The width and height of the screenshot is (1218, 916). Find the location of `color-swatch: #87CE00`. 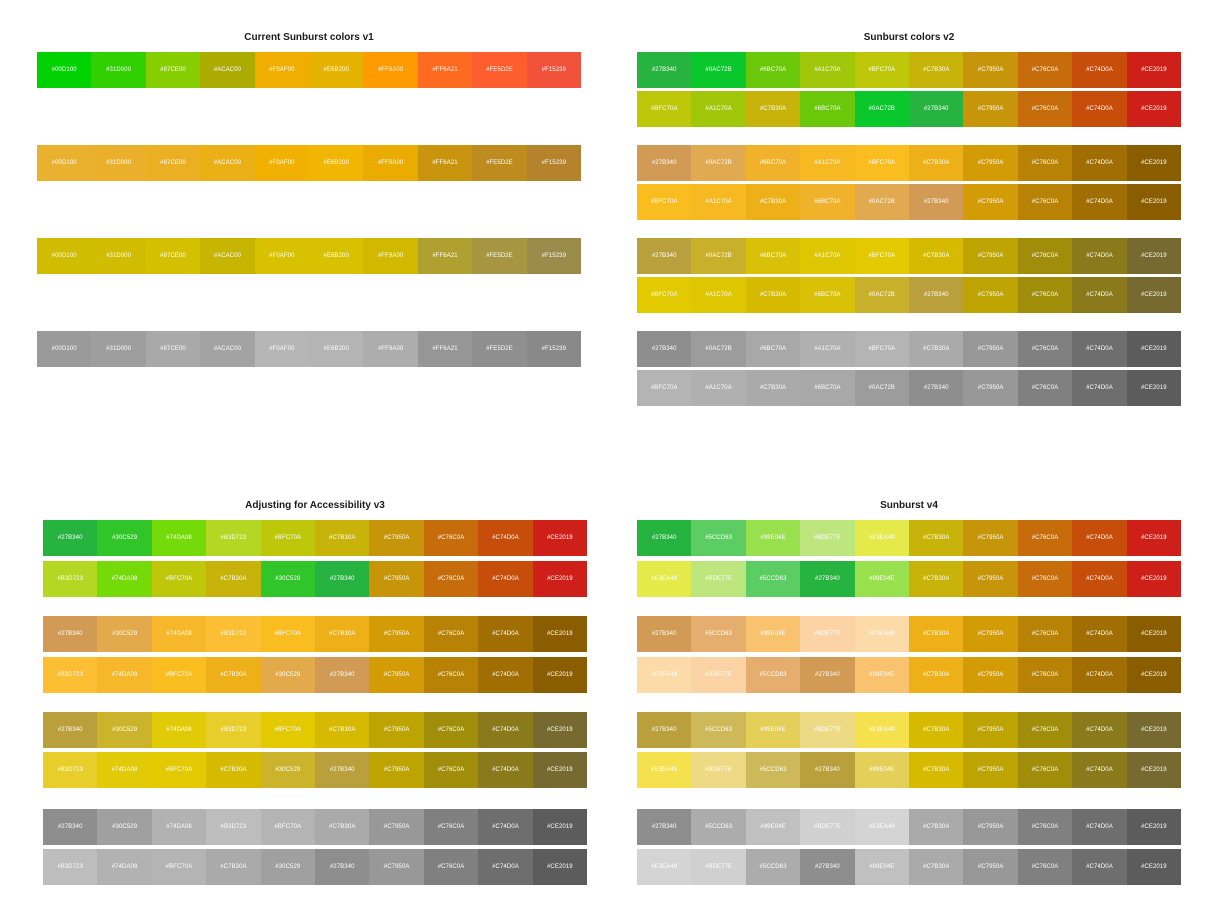

color-swatch: #87CE00 is located at coordinates (173, 163).